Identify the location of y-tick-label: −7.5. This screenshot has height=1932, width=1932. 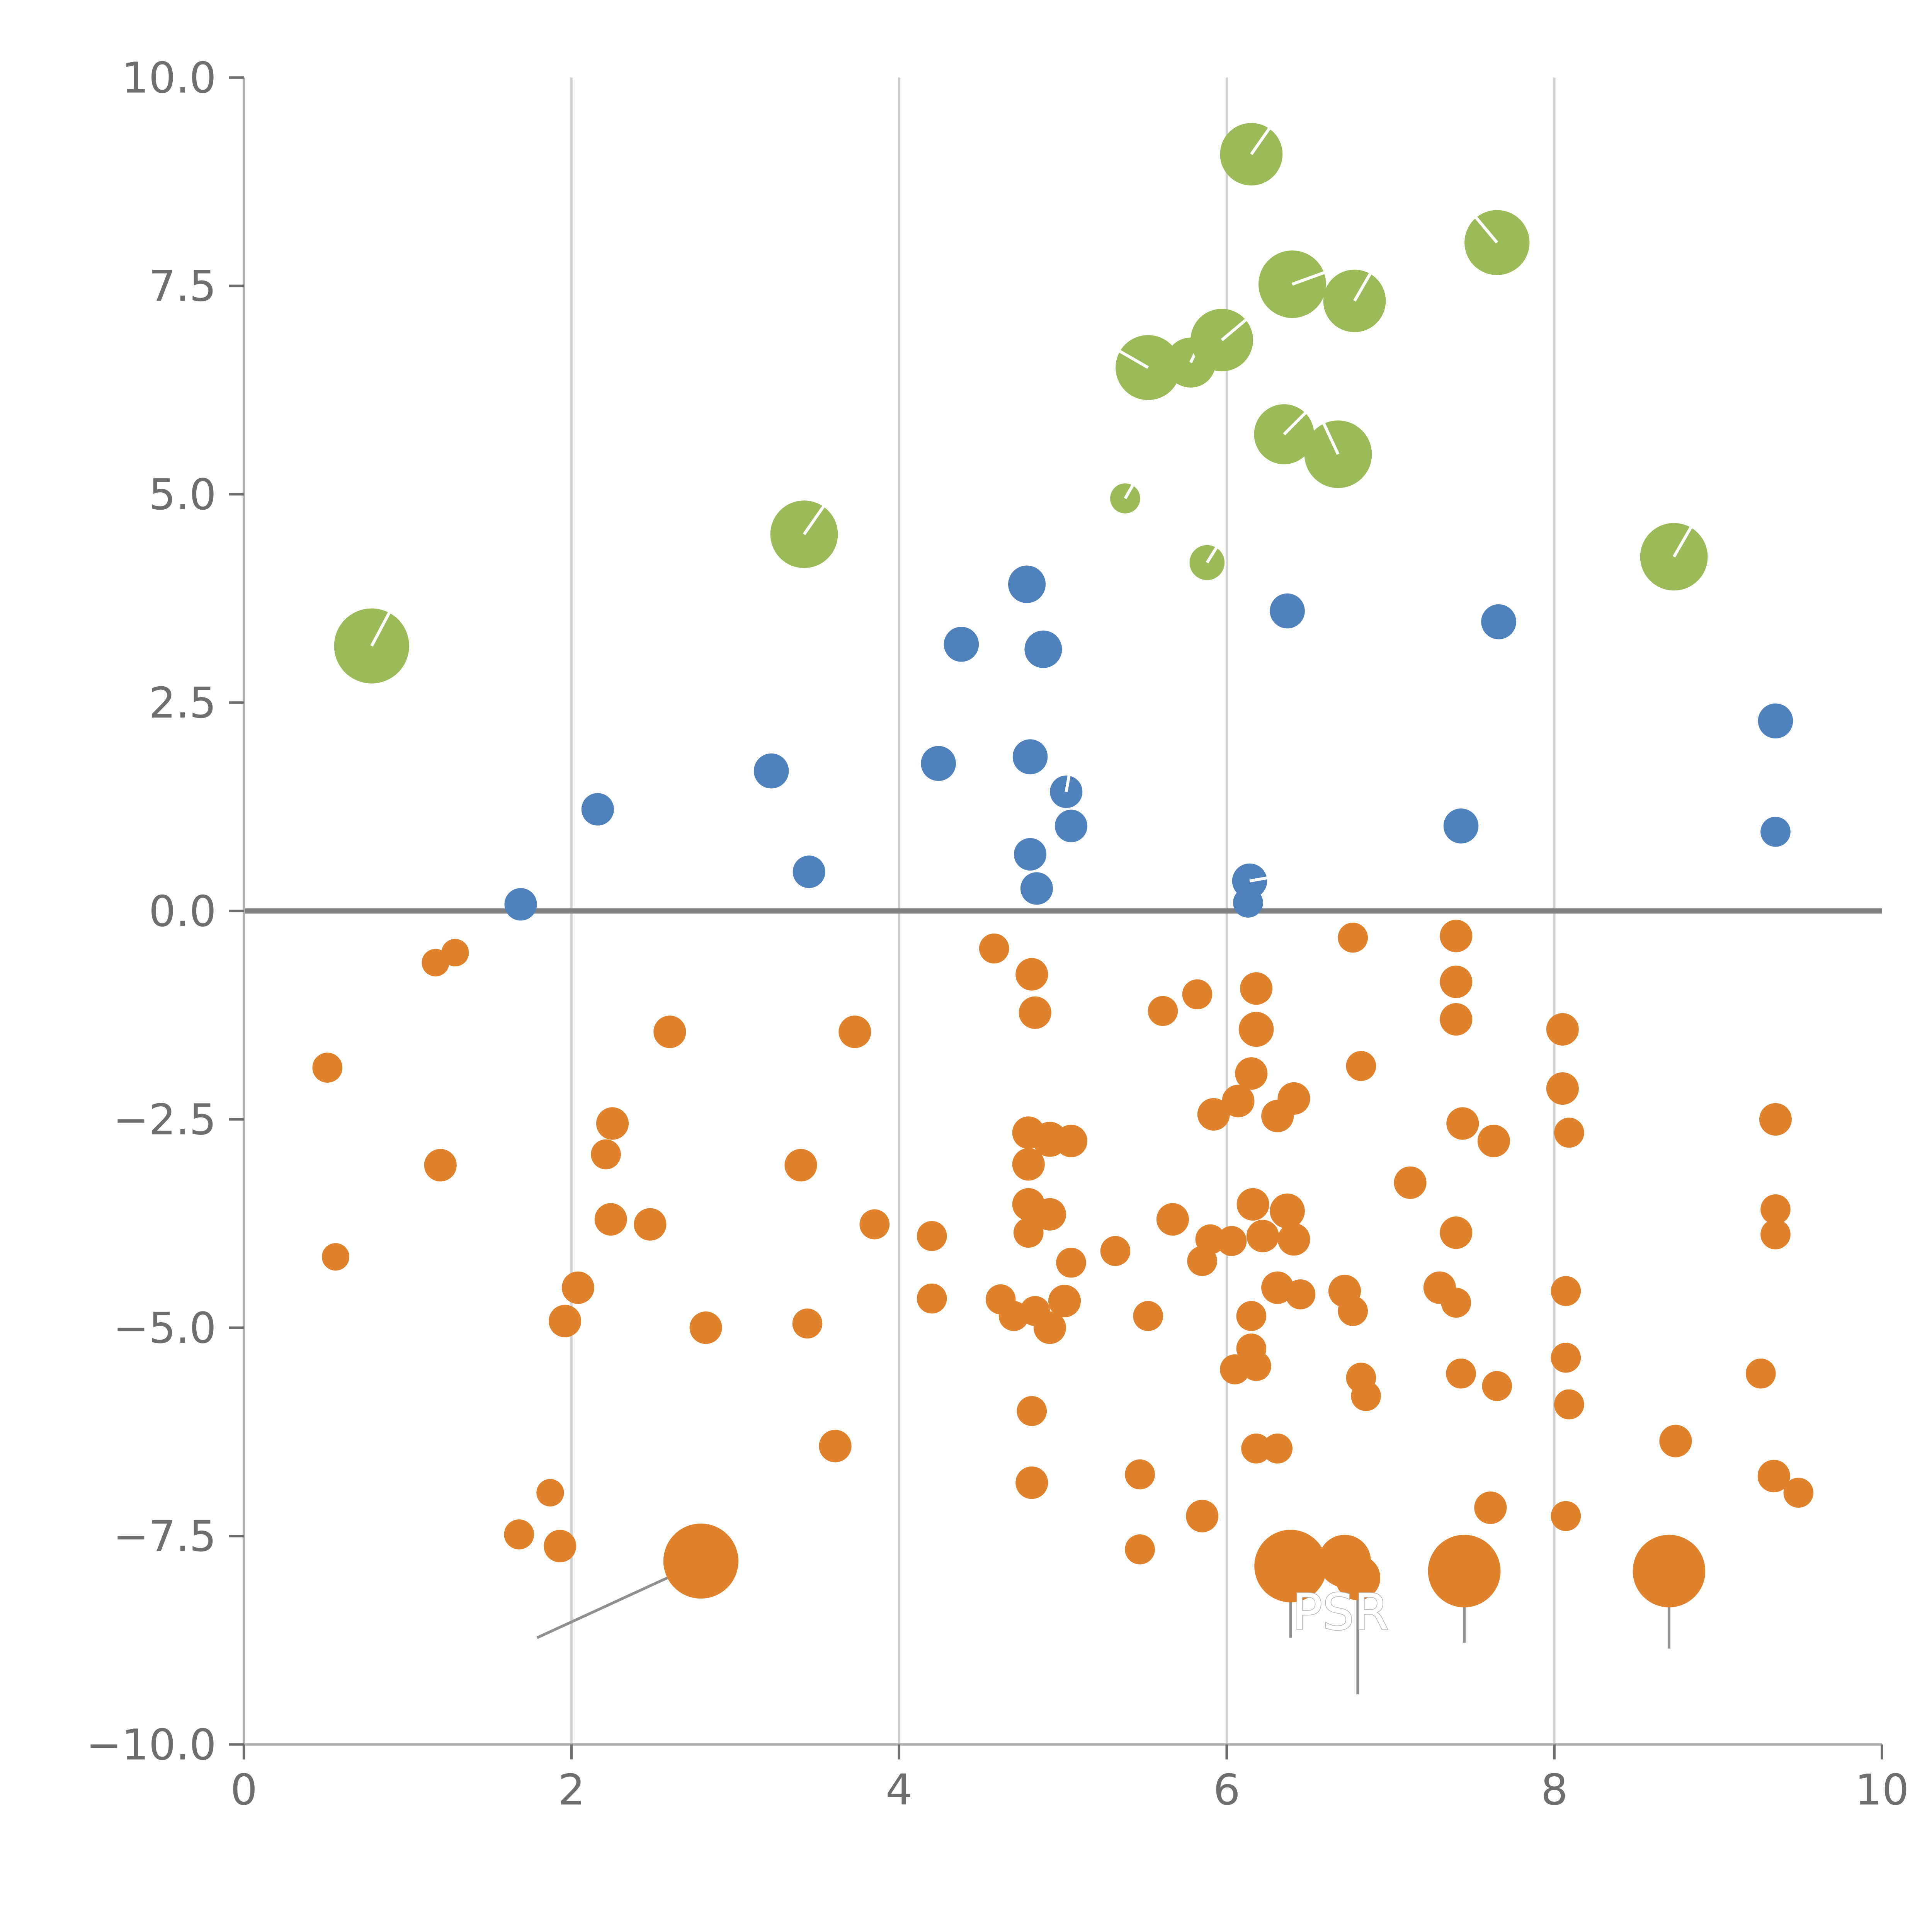
(165, 1537).